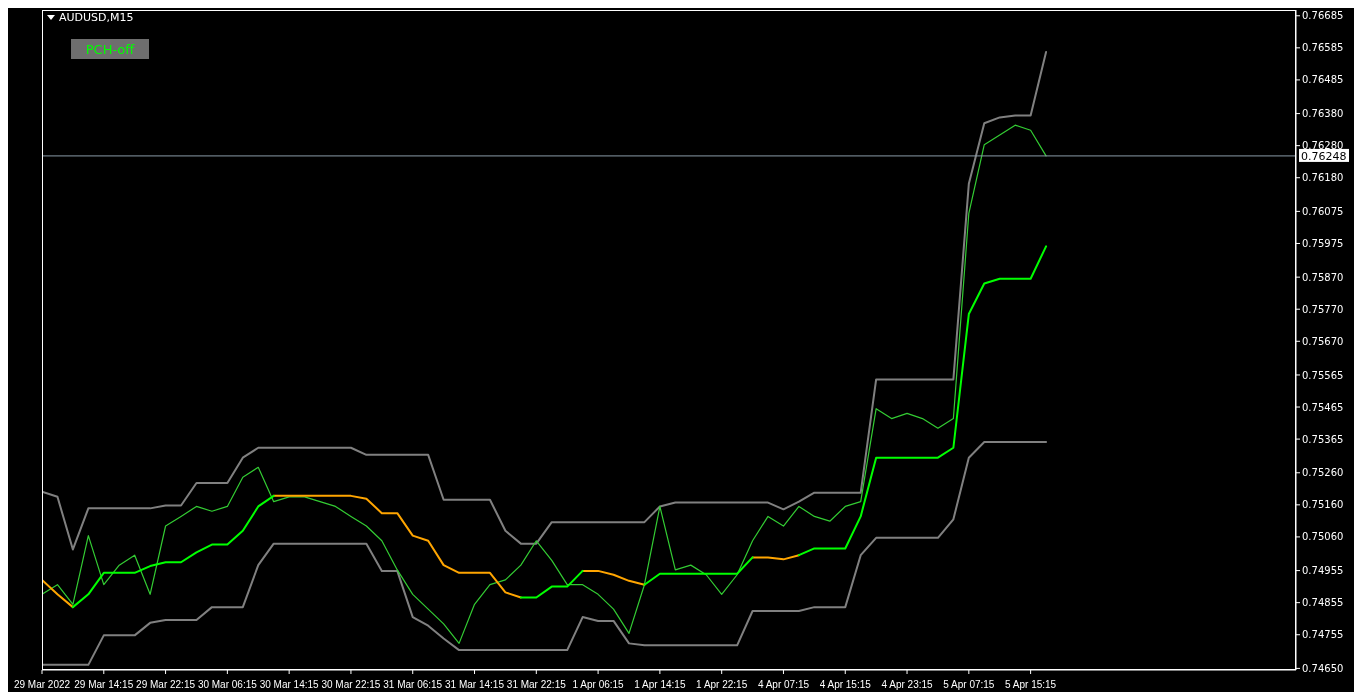 Image resolution: width=1362 pixels, height=700 pixels. What do you see at coordinates (1323, 505) in the screenshot?
I see `y-tick-label: 0.75160` at bounding box center [1323, 505].